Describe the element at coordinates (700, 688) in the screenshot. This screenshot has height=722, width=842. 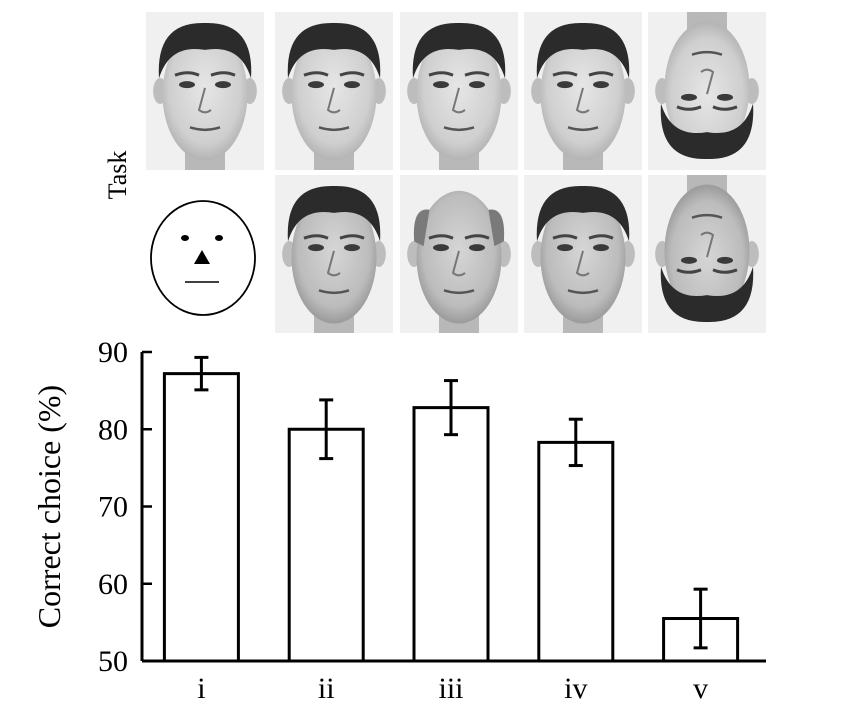
I see `x-tick-label-v: v` at that location.